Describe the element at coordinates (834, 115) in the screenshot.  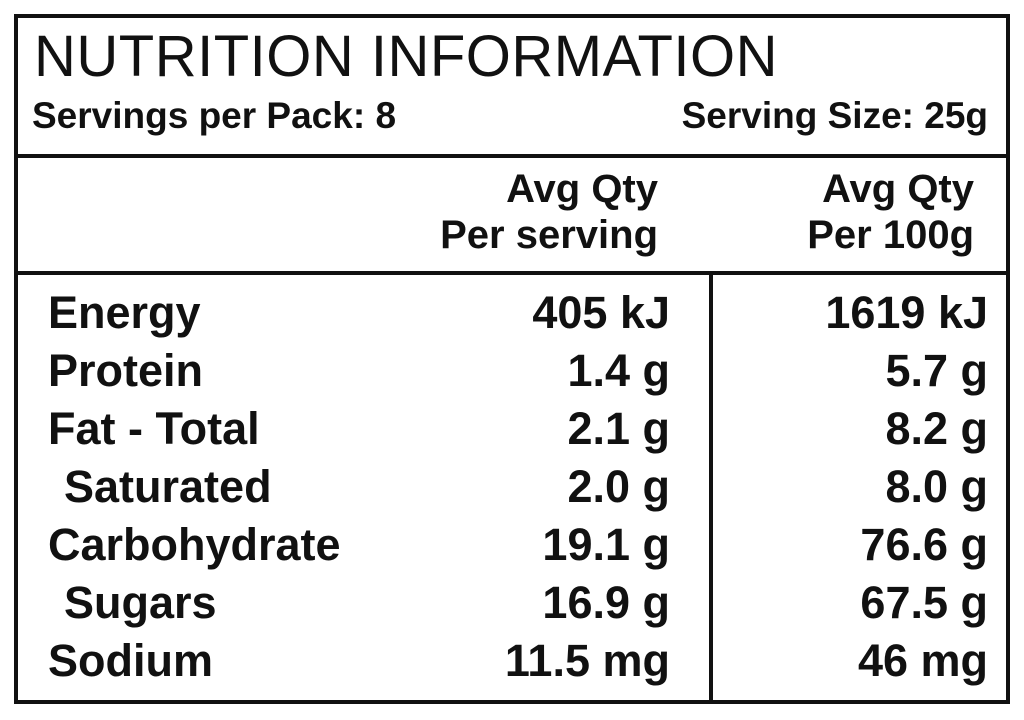
I see `serving-size: Serving Size: 25g` at that location.